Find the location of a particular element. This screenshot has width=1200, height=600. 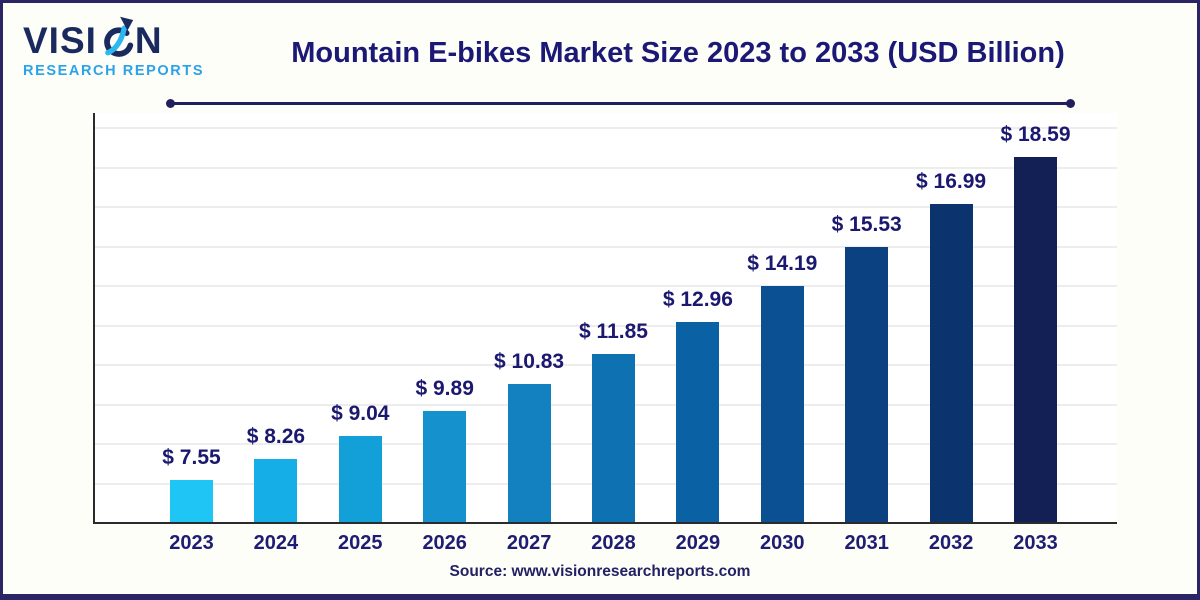

bar-2025 is located at coordinates (360, 479).